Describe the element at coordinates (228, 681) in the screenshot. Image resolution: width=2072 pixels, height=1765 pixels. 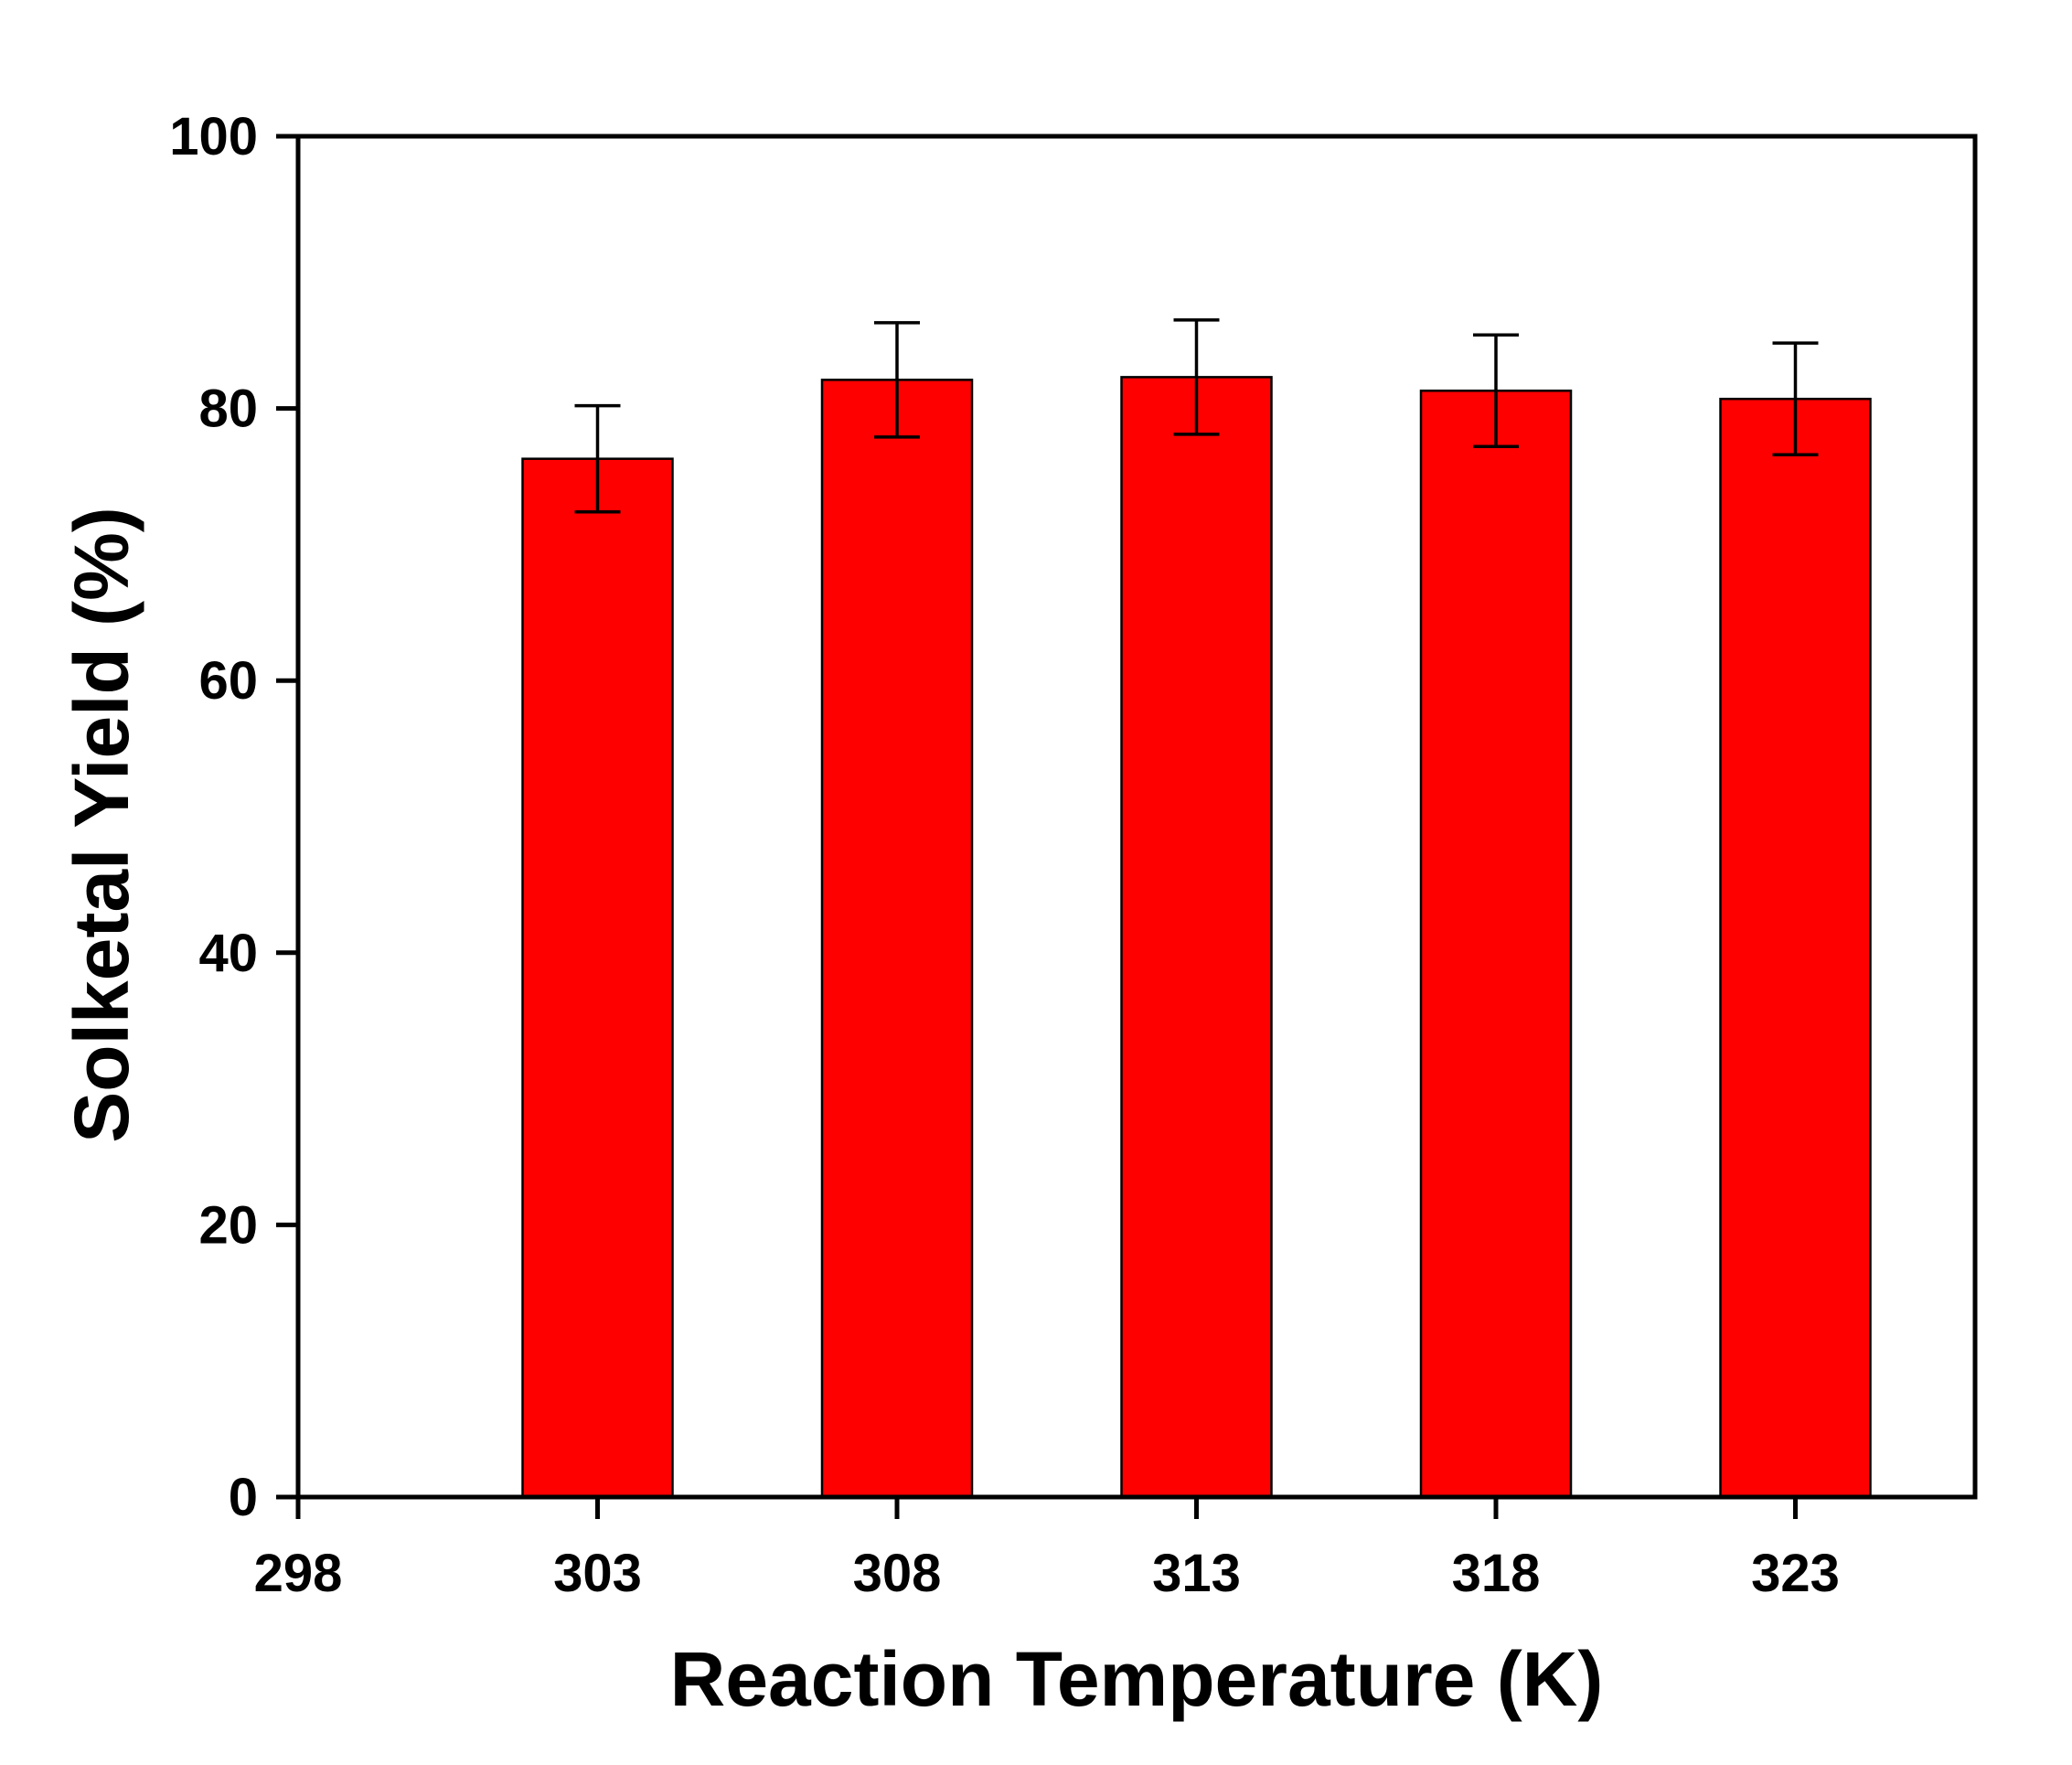
I see `y-tick-label: 60` at that location.